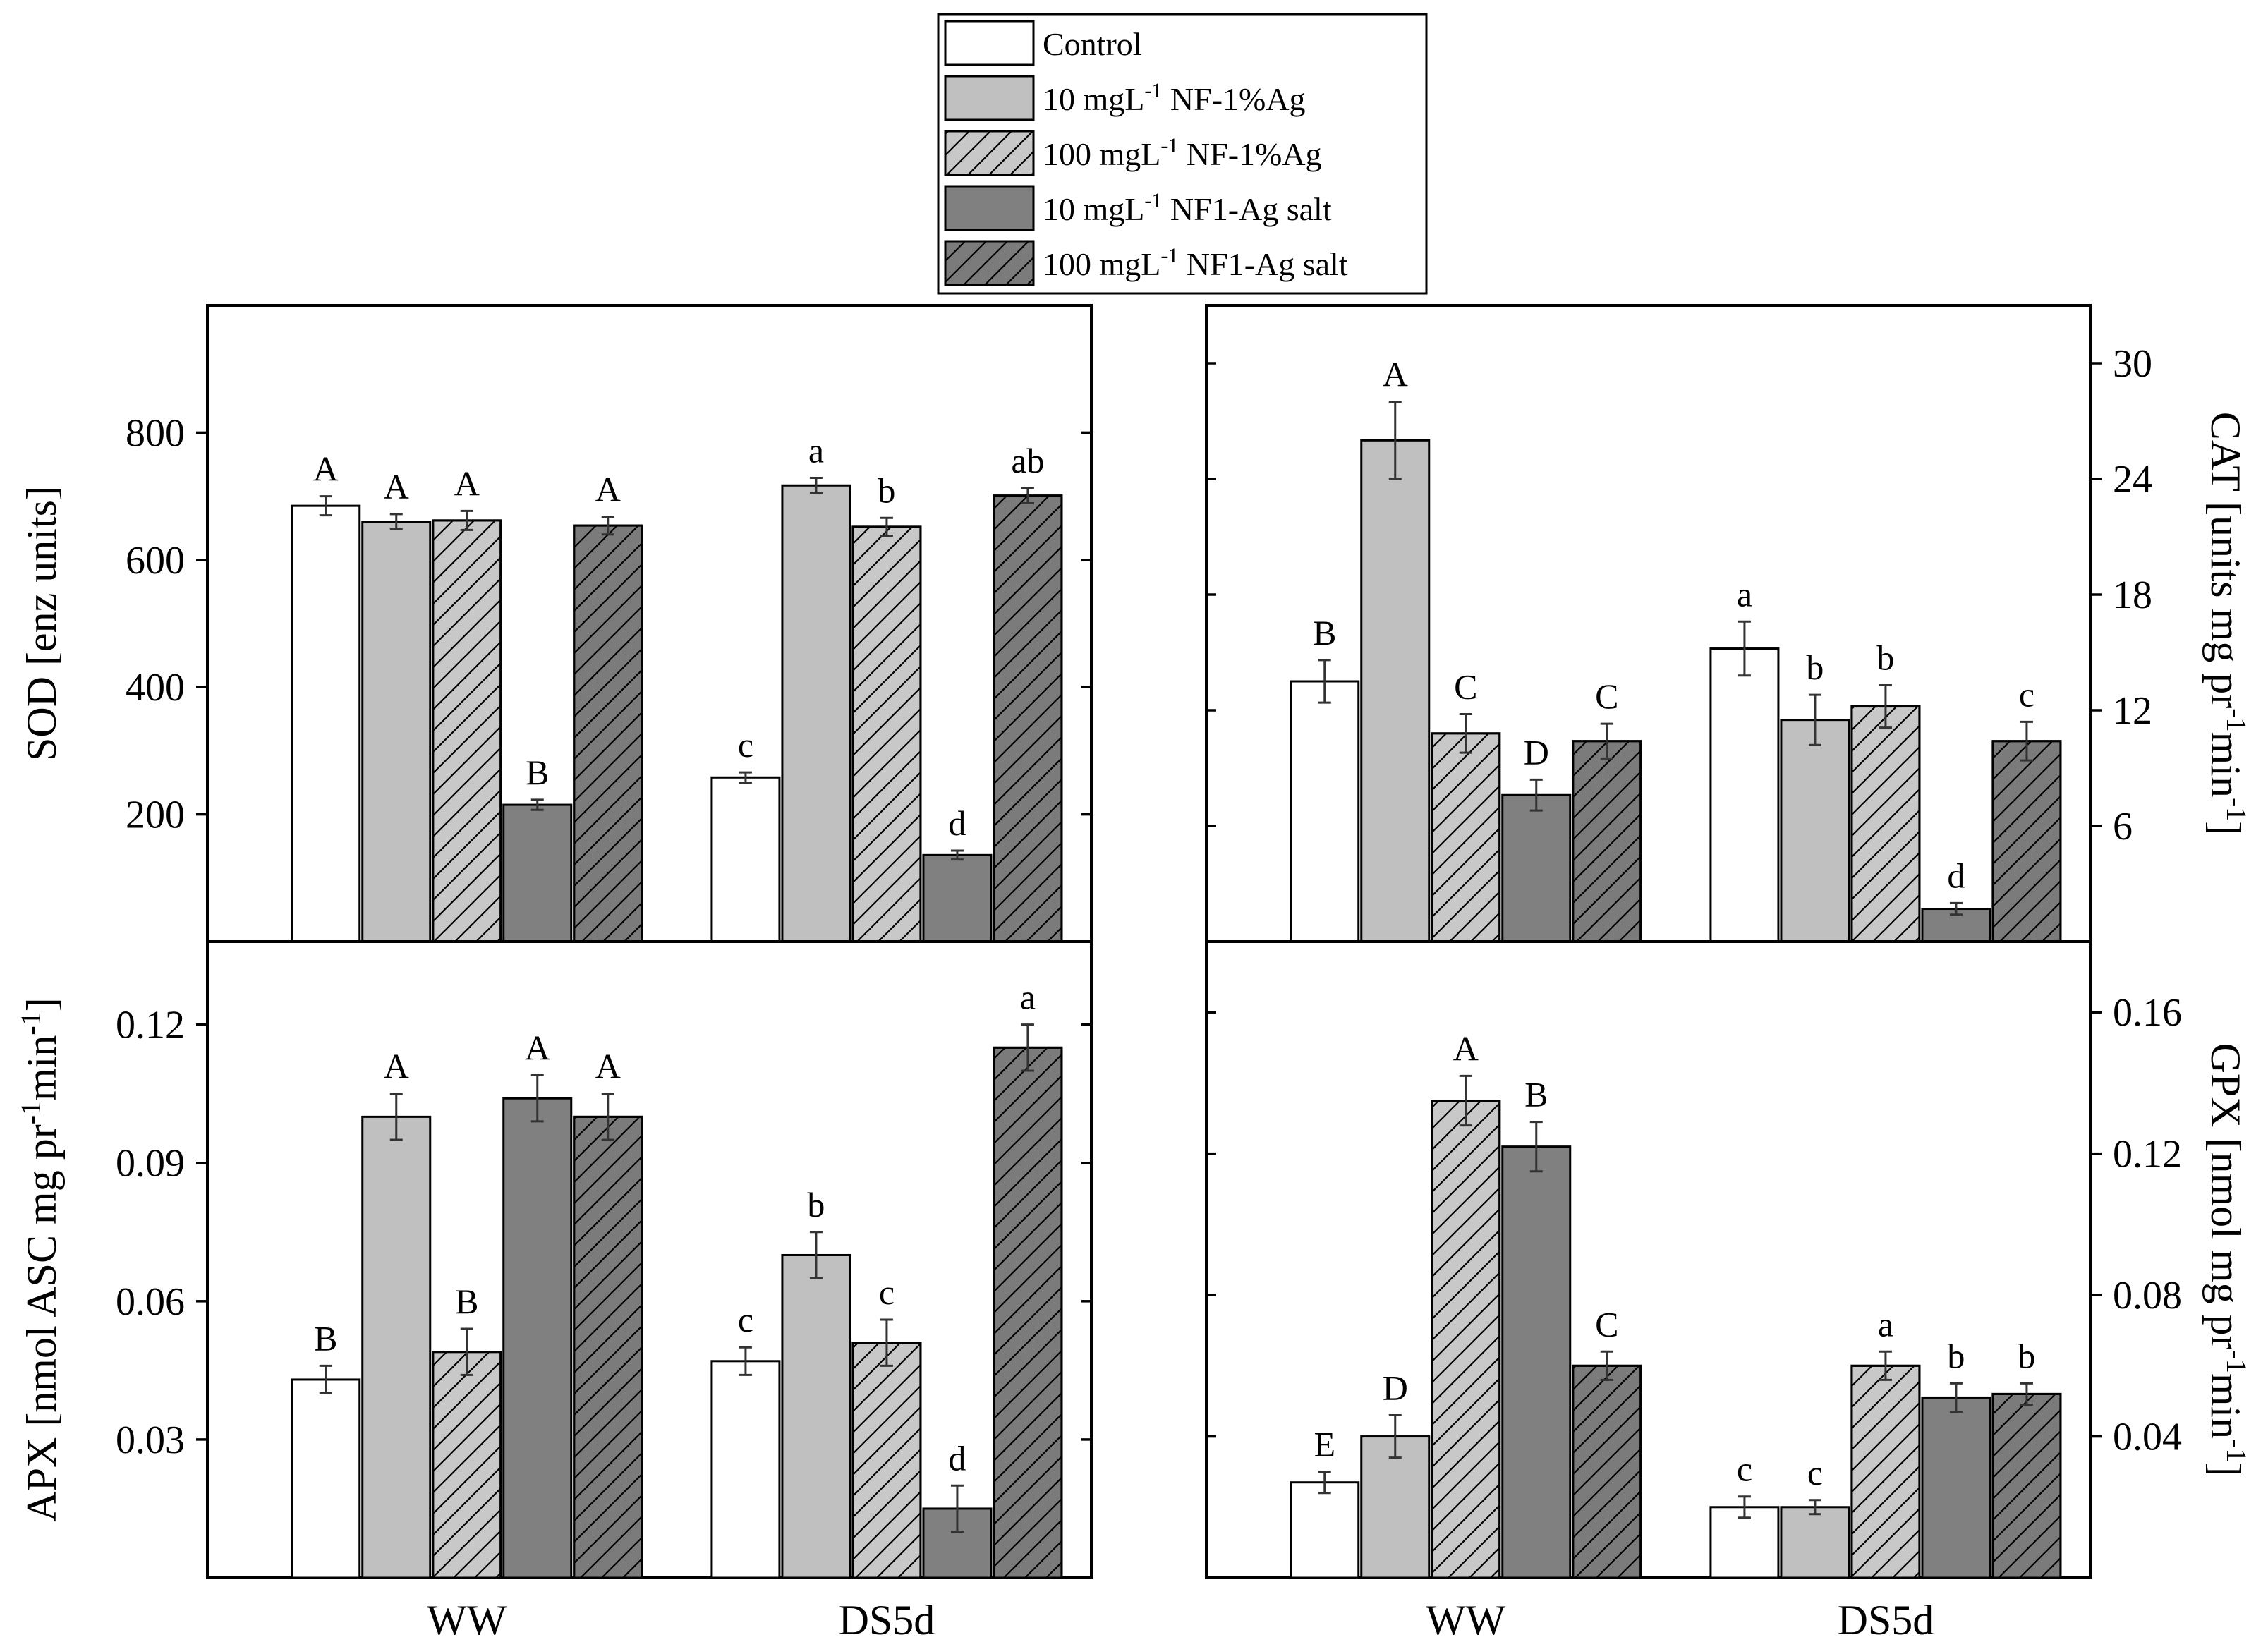 Image resolution: width=2268 pixels, height=1642 pixels. Describe the element at coordinates (1195, 263) in the screenshot. I see `legend-label: 100 mgL-1 NF1-Ag salt` at that location.